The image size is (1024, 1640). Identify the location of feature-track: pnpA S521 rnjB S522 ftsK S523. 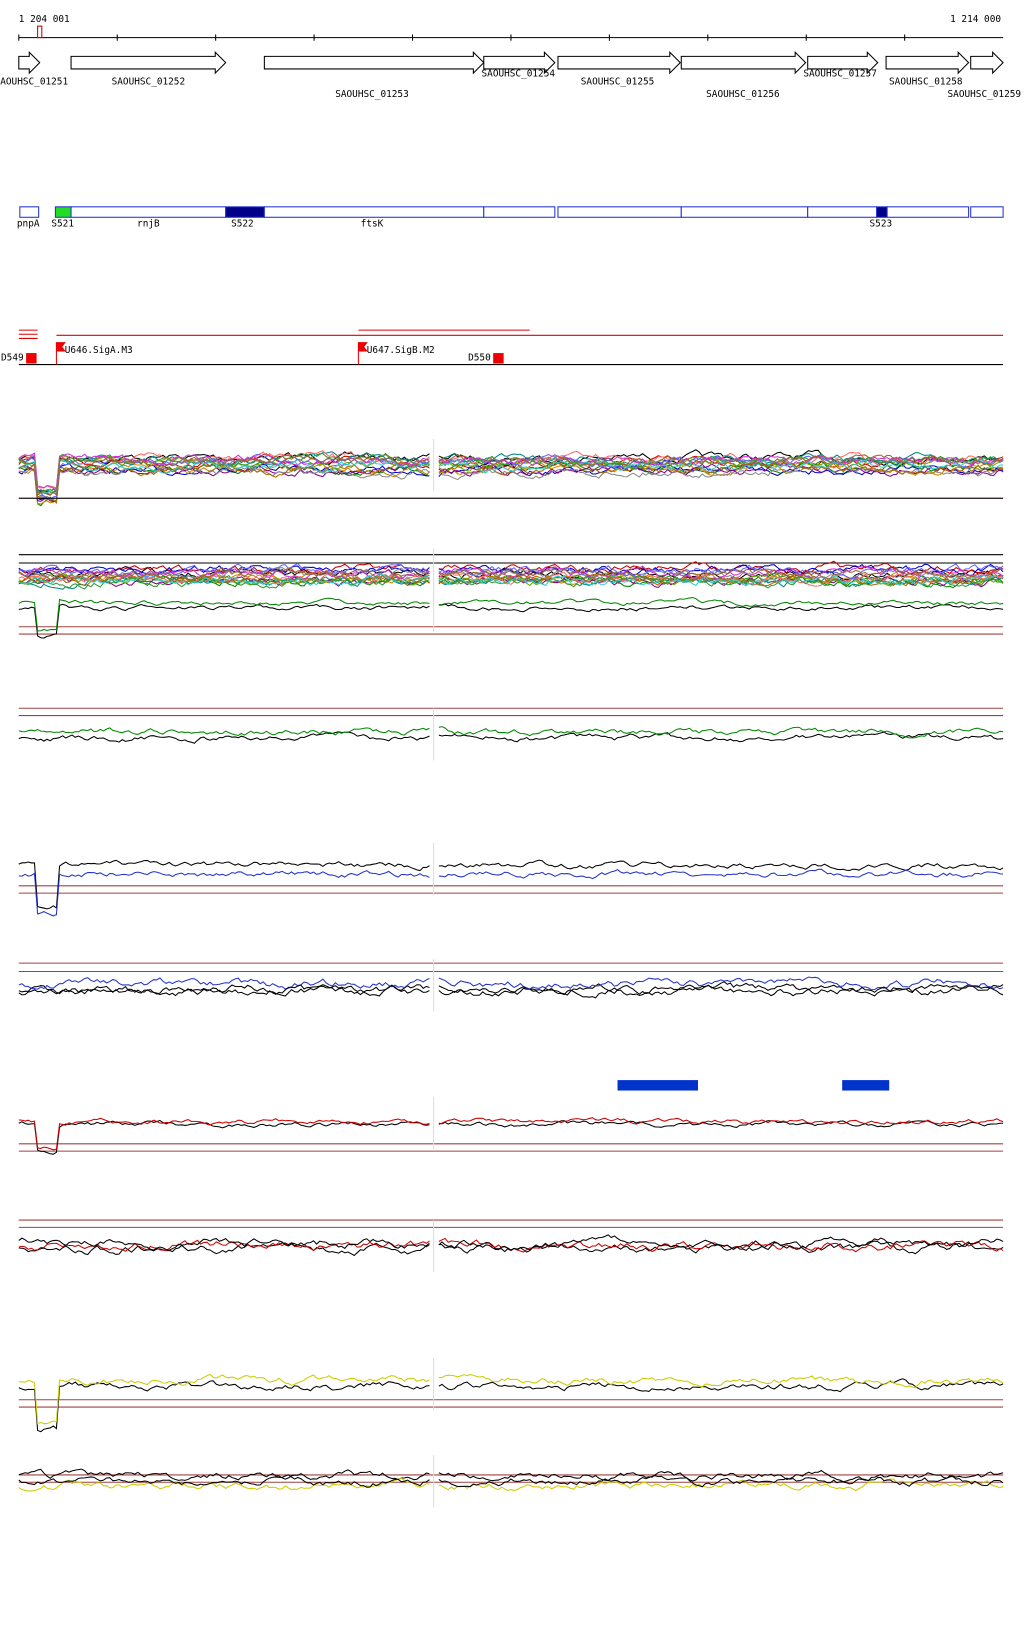
(510, 218).